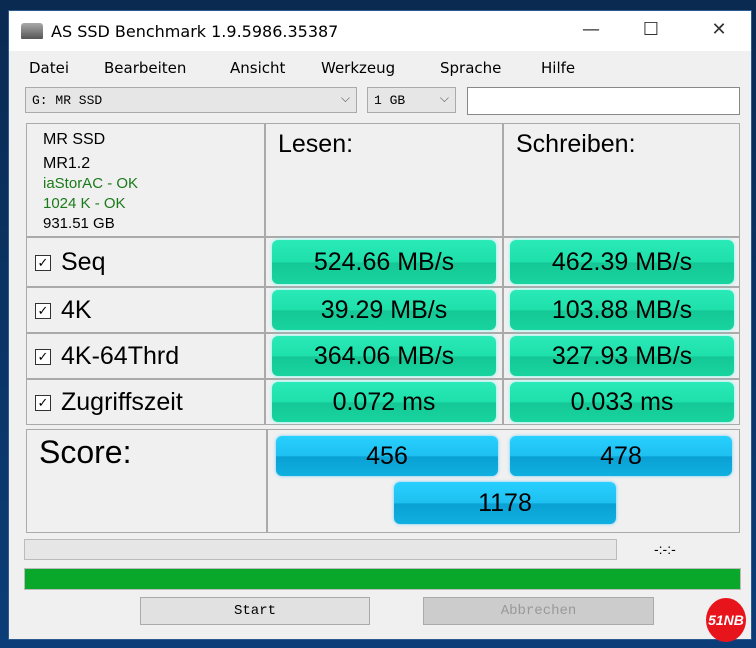 This screenshot has width=756, height=648. Describe the element at coordinates (719, 29) in the screenshot. I see `close-button: ✕` at that location.